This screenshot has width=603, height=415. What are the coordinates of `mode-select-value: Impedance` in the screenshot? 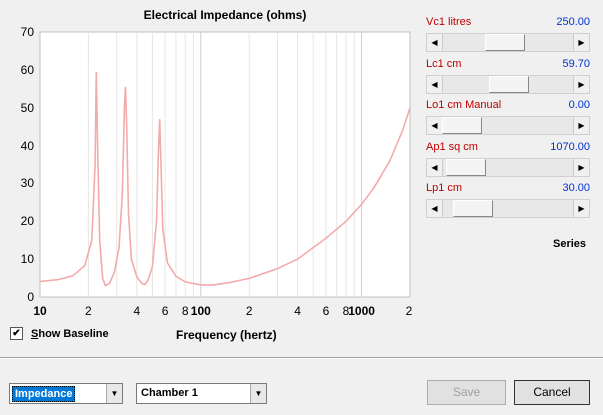 It's located at (44, 394).